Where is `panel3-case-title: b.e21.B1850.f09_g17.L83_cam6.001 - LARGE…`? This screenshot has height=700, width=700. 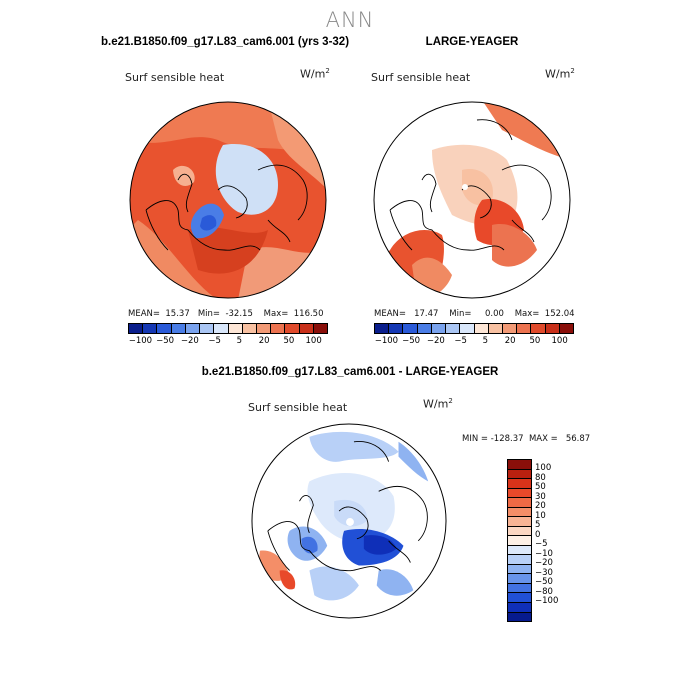
panel3-case-title: b.e21.B1850.f09_g17.L83_cam6.001 - LARGE… is located at coordinates (350, 372).